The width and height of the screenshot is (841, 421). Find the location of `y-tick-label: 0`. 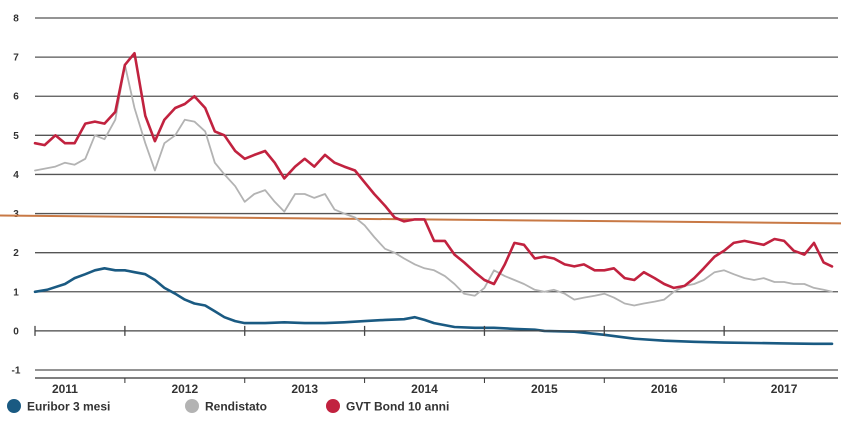

y-tick-label: 0 is located at coordinates (16, 331).